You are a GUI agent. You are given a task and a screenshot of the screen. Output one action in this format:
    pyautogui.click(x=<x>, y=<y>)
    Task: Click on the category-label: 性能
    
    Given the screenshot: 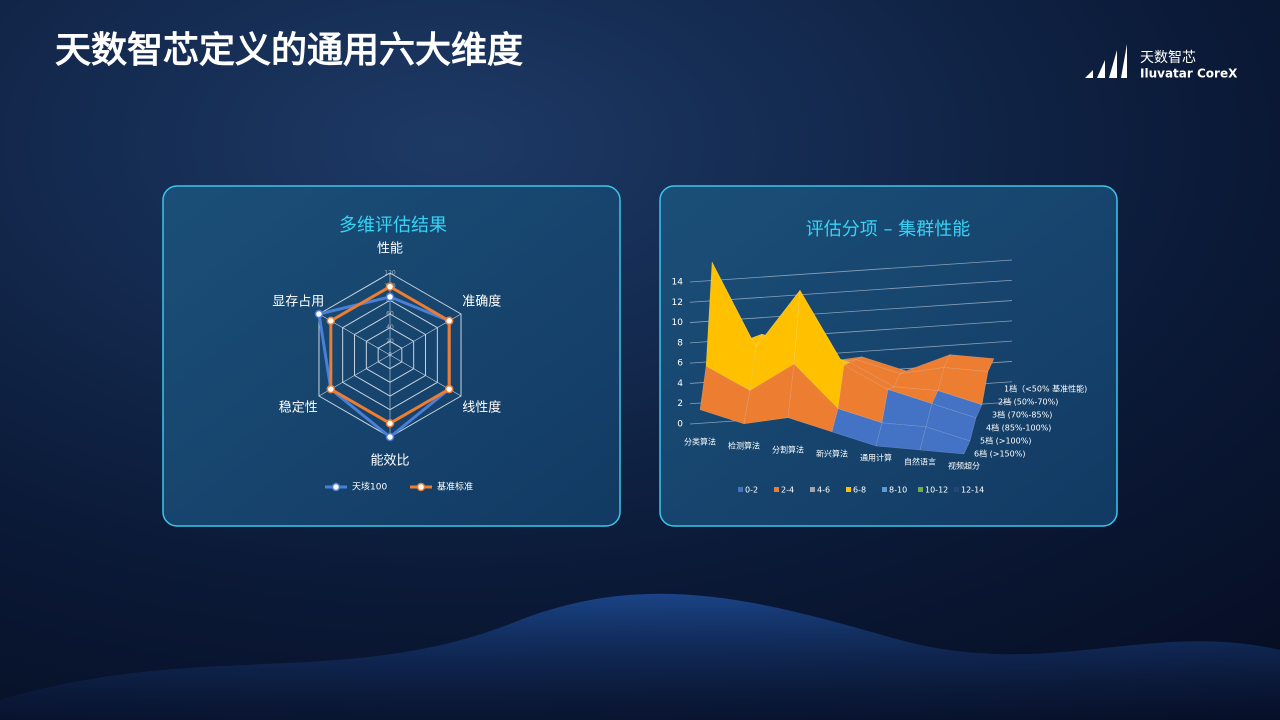 What is the action you would take?
    pyautogui.click(x=390, y=249)
    